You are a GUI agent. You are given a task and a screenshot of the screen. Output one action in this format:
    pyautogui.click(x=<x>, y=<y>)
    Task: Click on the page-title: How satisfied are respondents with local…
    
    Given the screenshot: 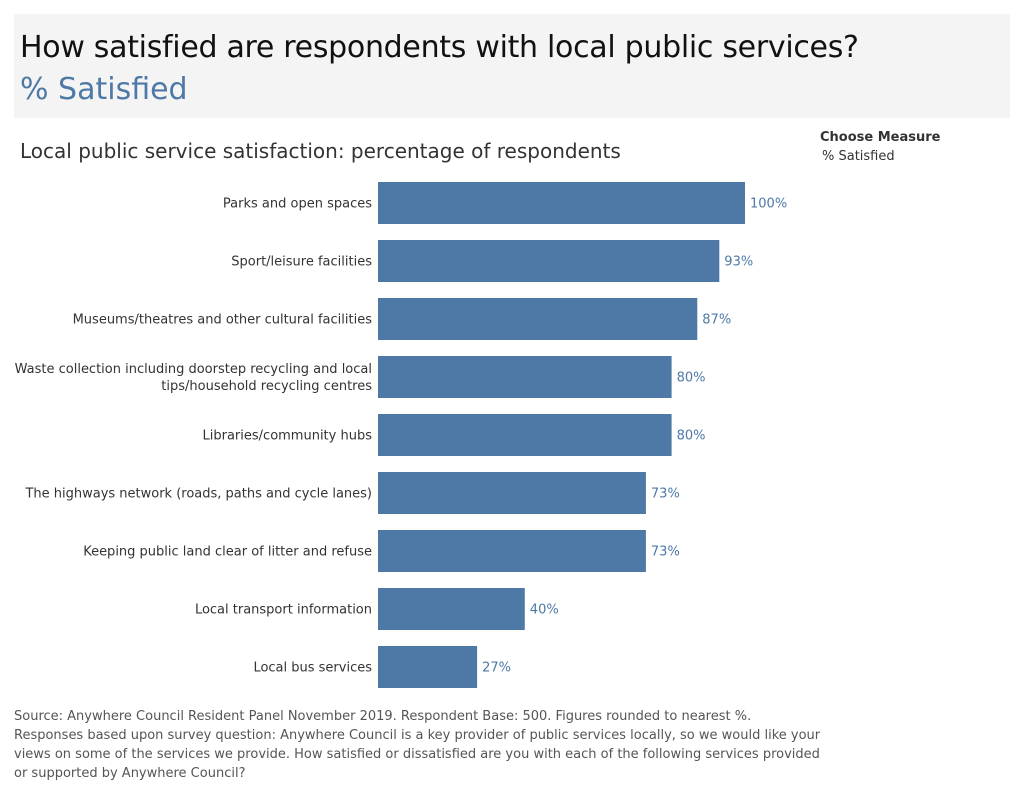 What is the action you would take?
    pyautogui.click(x=439, y=47)
    